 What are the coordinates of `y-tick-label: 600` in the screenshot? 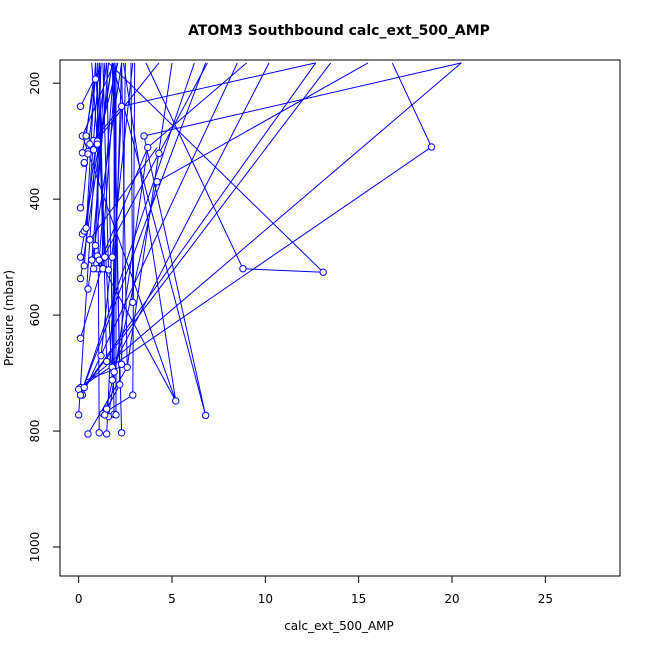 It's located at (35, 315).